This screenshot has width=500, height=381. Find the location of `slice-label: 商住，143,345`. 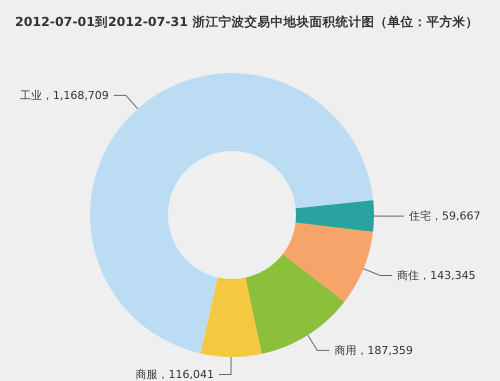

slice-label: 商住，143,345 is located at coordinates (436, 275).